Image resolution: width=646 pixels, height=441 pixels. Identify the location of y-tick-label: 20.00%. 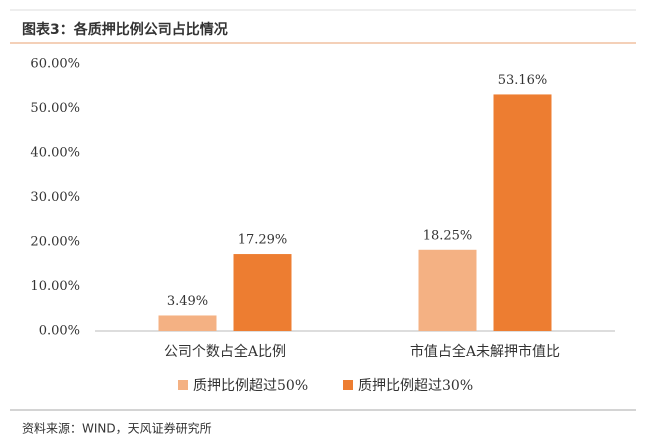
(55, 242).